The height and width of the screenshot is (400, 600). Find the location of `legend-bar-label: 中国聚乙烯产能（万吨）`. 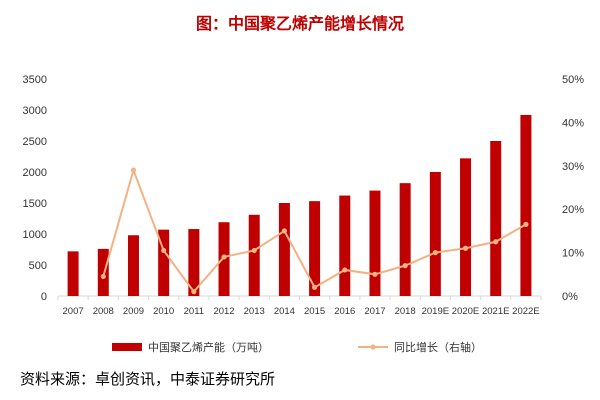

legend-bar-label: 中国聚乙烯产能（万吨） is located at coordinates (208, 347).